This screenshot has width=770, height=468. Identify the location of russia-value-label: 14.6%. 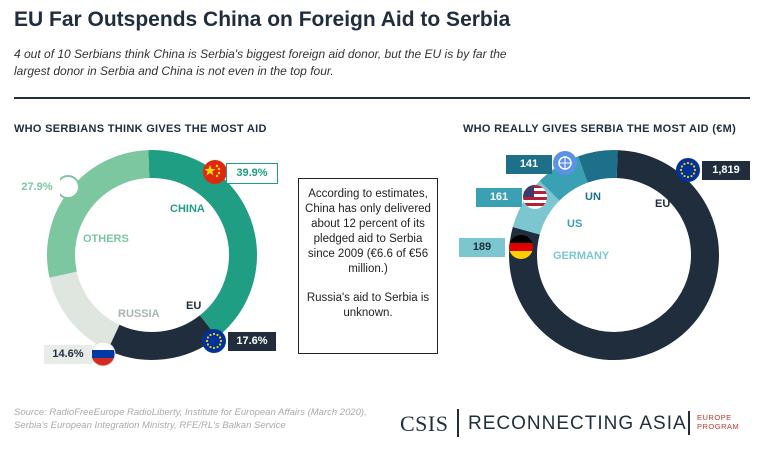
(68, 354).